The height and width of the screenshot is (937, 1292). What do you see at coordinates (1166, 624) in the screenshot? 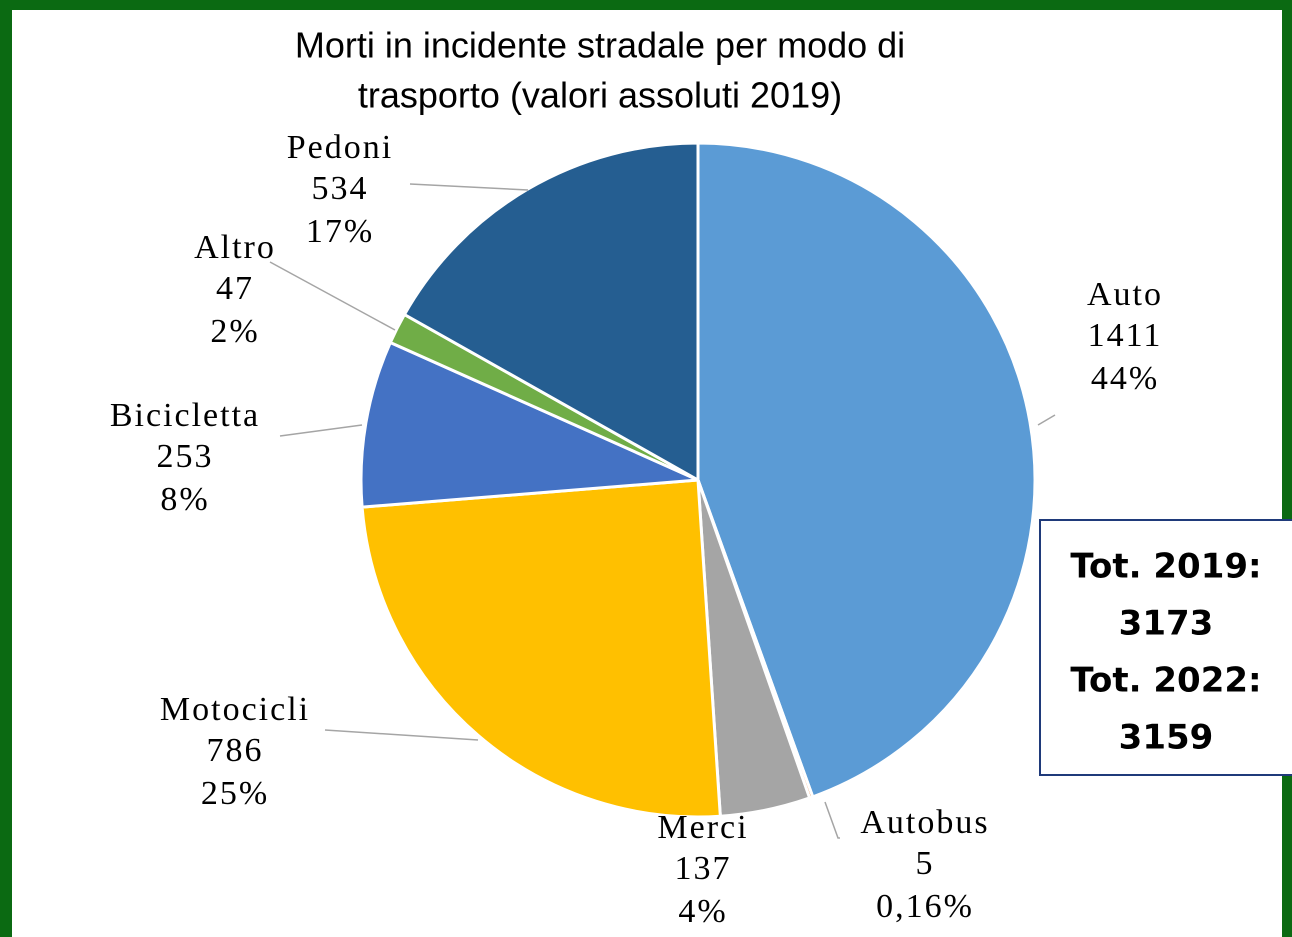
I see `annotation-text: 3173` at bounding box center [1166, 624].